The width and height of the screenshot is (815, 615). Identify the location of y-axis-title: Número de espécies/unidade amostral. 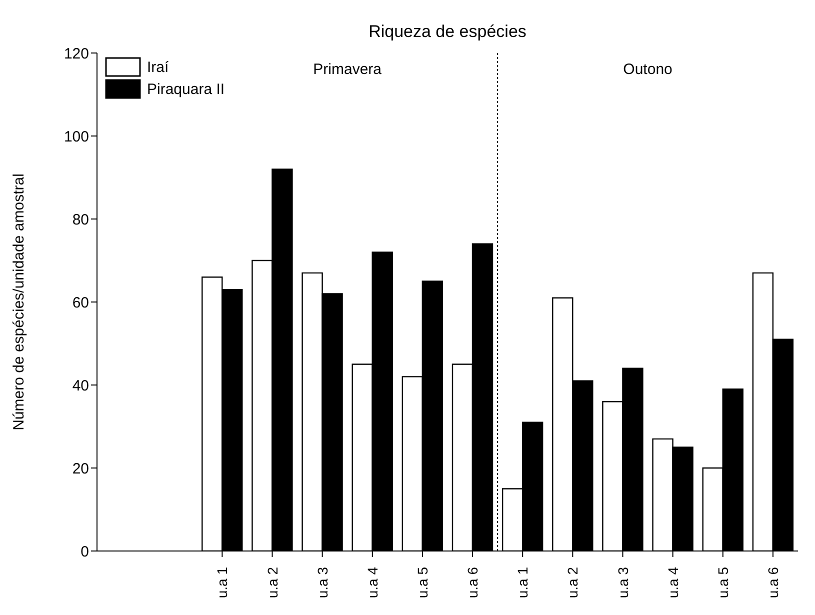
(19, 302).